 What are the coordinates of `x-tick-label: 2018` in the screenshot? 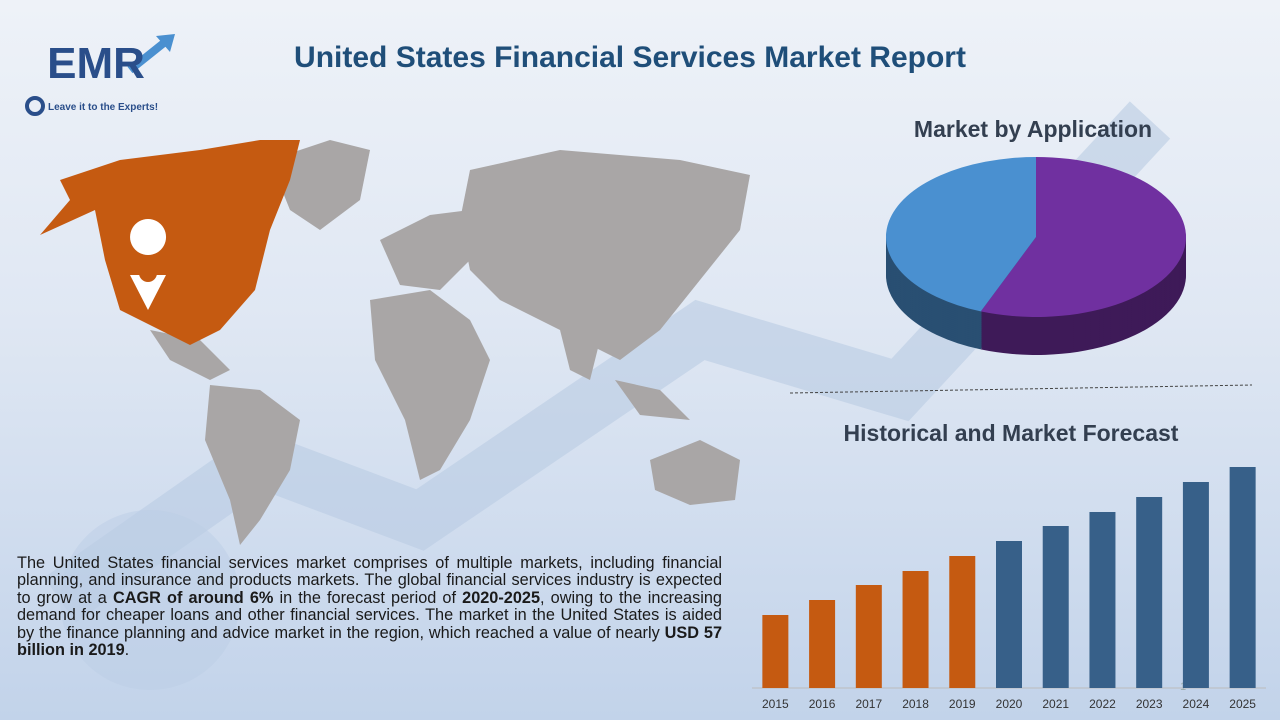 It's located at (915, 704).